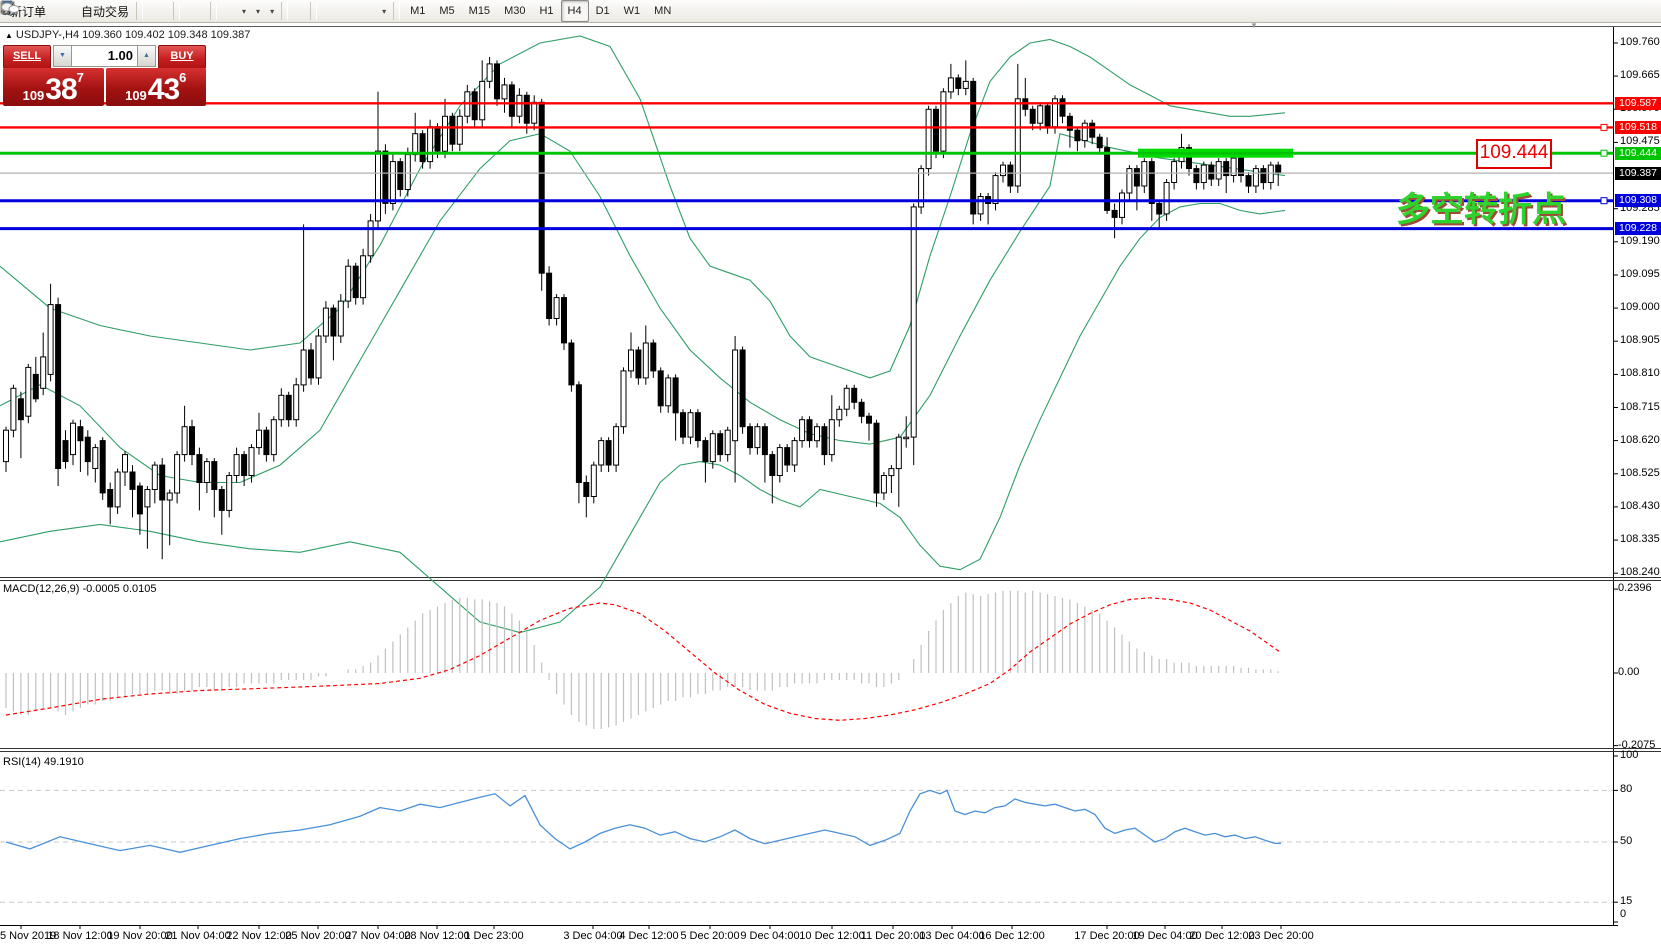 The image size is (1661, 946). Describe the element at coordinates (47, 35) in the screenshot. I see `symbol-name: USDJPY-,H4` at that location.